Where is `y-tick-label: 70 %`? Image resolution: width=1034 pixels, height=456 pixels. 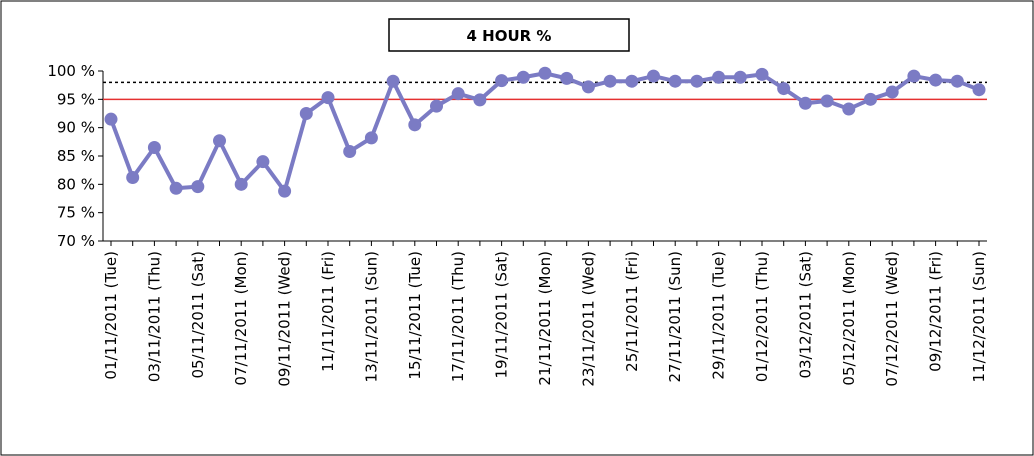 y-tick-label: 70 % is located at coordinates (76, 241).